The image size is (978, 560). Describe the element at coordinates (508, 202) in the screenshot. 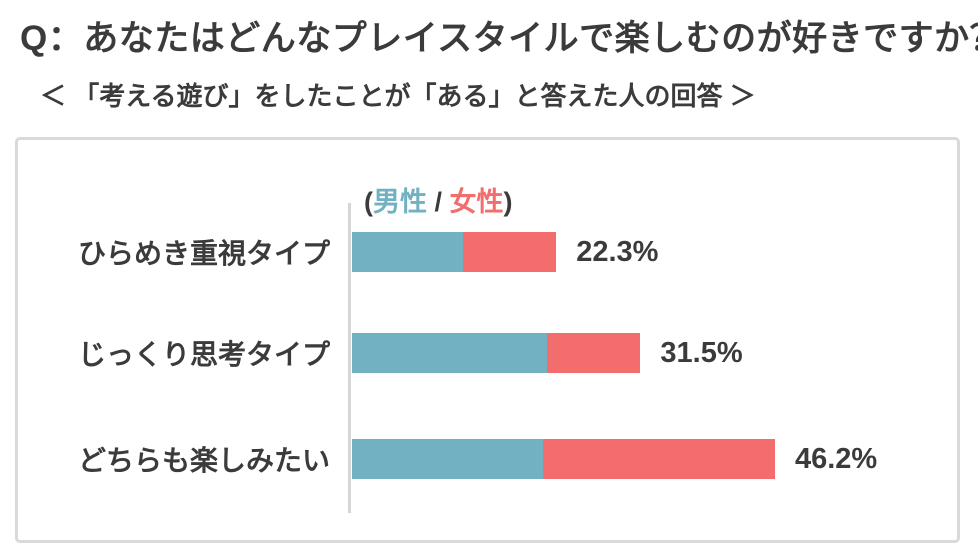

I see `legend-close-paren: )` at that location.